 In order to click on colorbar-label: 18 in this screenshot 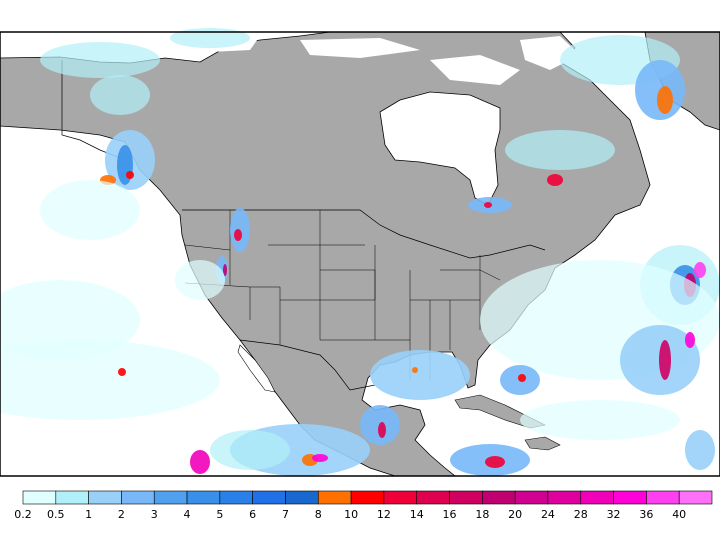, I will do `click(482, 514)`.